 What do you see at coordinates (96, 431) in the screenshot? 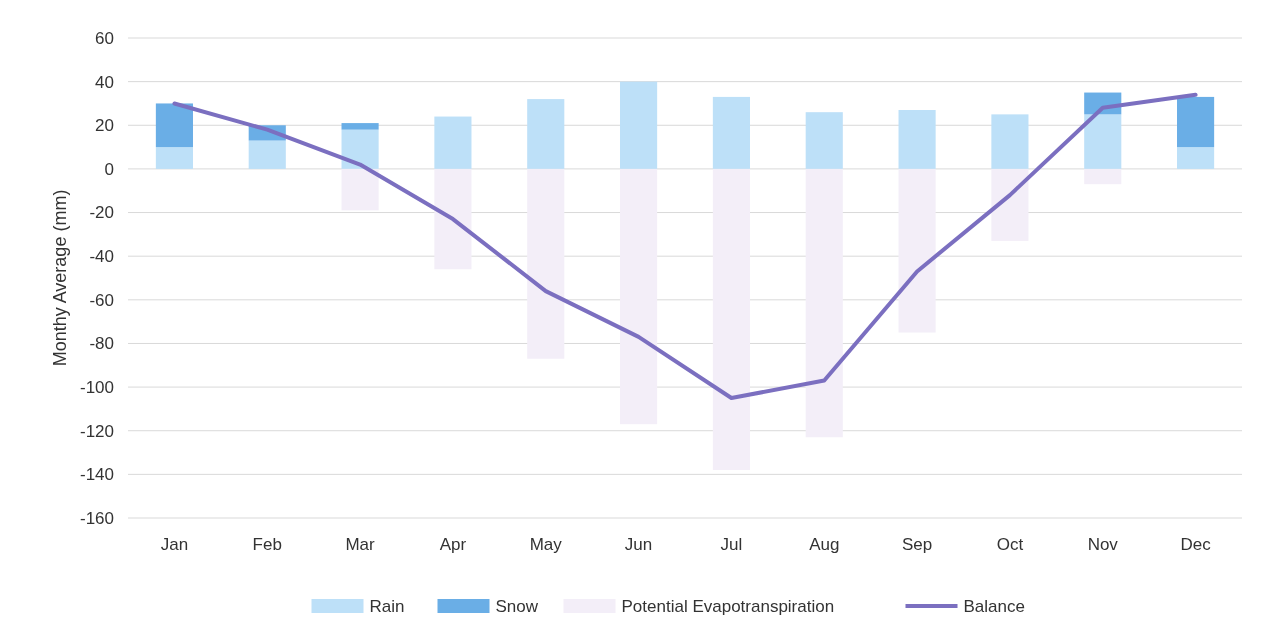
I see `y-tick-label: -120` at bounding box center [96, 431].